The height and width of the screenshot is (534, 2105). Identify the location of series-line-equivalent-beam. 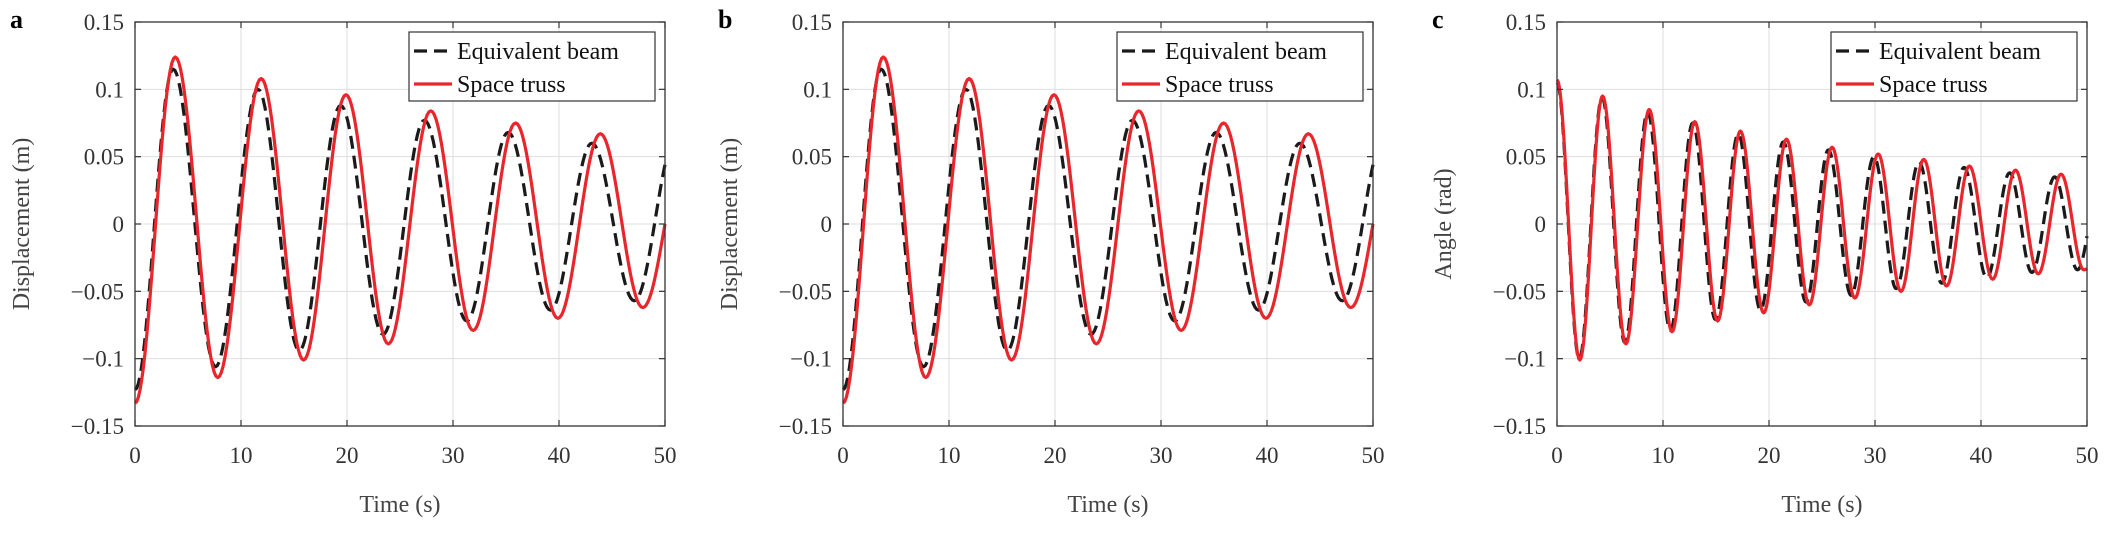
(1822, 221).